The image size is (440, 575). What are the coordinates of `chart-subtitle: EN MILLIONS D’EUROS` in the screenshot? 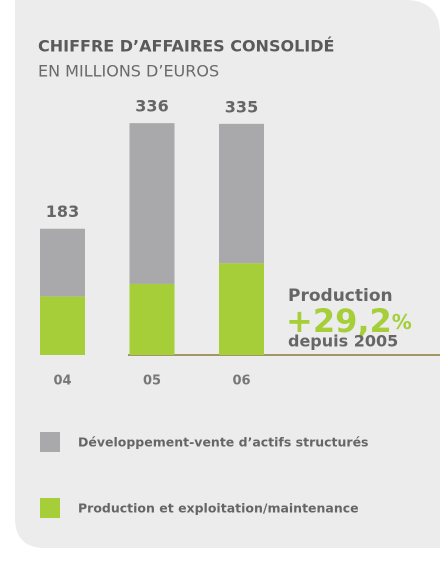 It's located at (128, 71).